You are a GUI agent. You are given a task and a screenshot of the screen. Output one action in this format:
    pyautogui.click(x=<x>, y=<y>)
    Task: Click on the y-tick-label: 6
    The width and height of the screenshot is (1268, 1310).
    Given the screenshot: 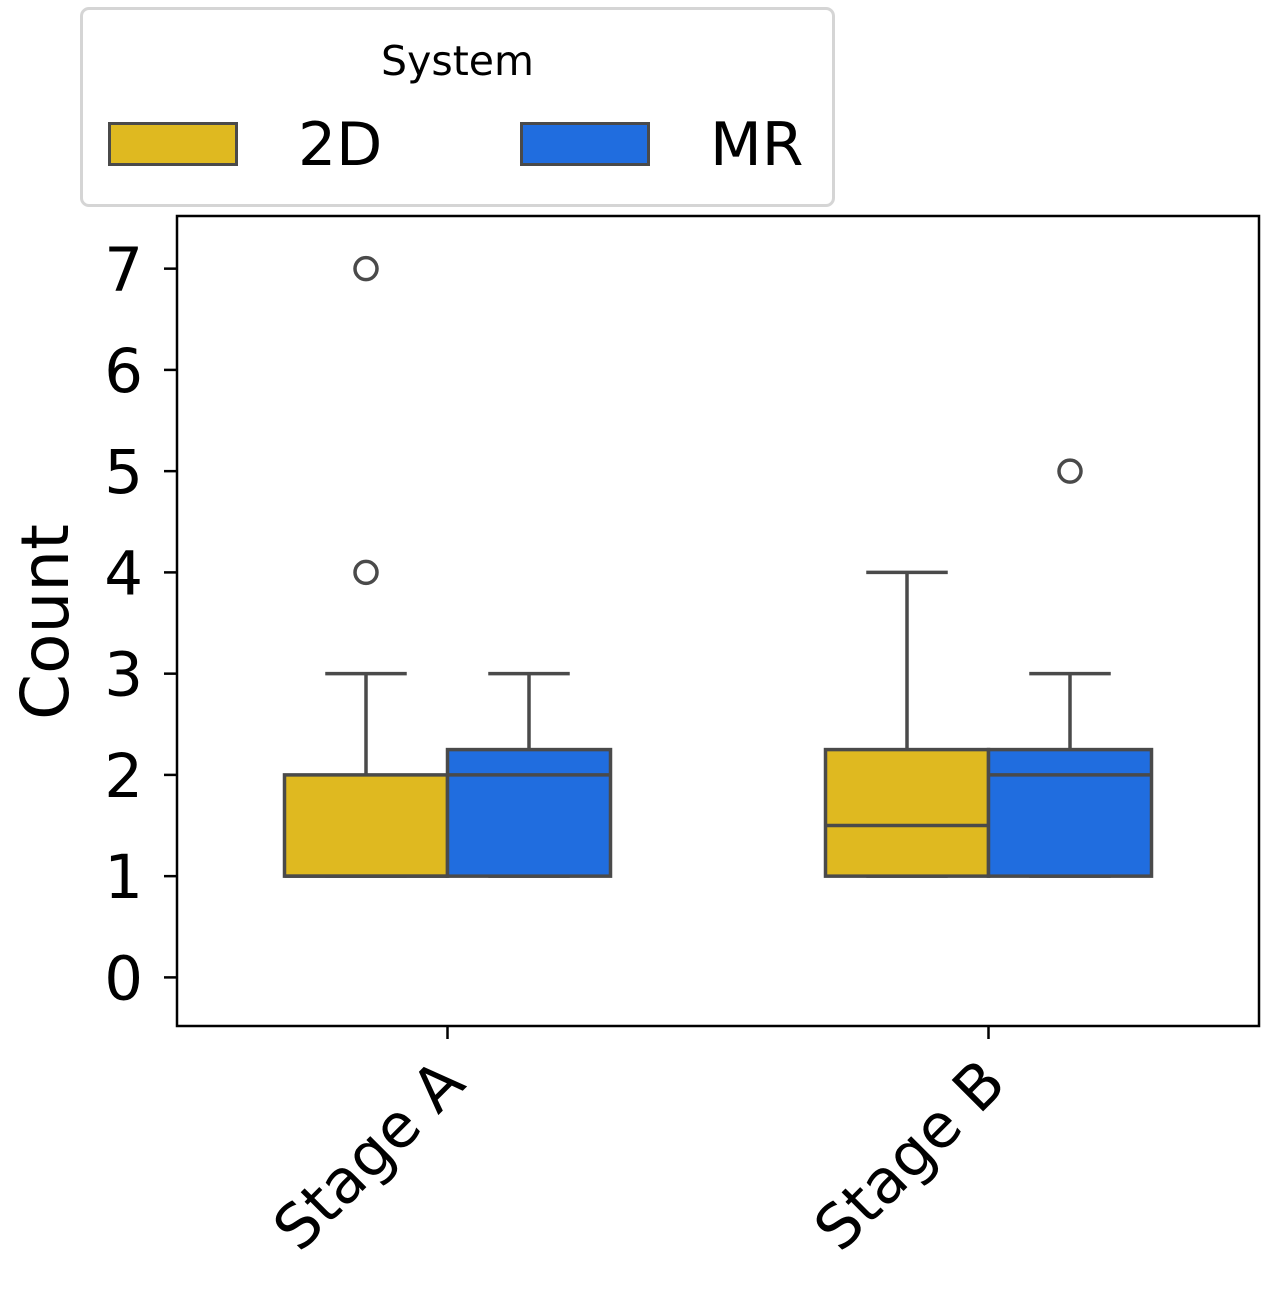 What is the action you would take?
    pyautogui.click(x=123, y=371)
    